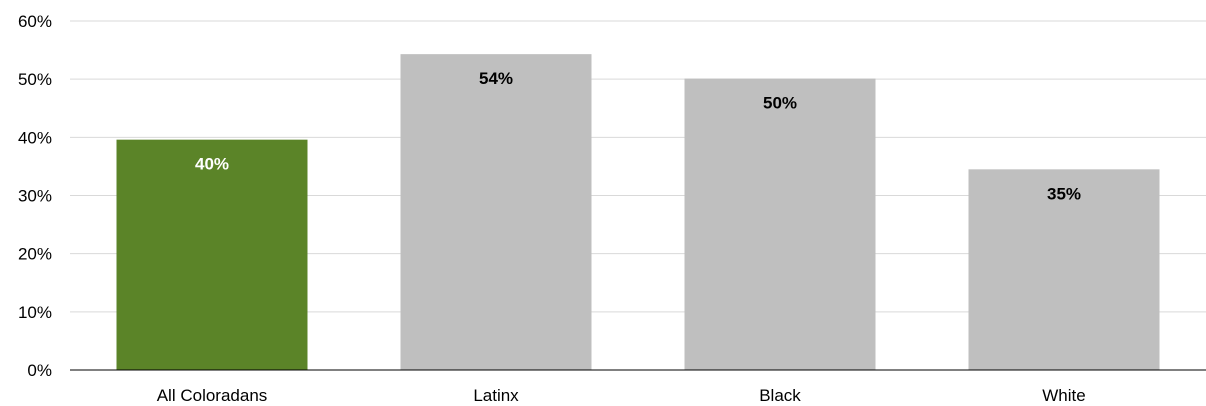 Image resolution: width=1206 pixels, height=406 pixels. What do you see at coordinates (780, 395) in the screenshot?
I see `category-label: Black` at bounding box center [780, 395].